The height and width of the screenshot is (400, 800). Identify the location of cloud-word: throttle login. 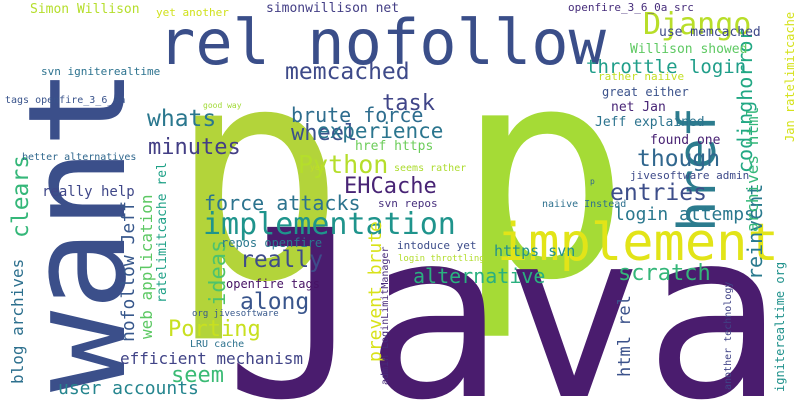
(666, 67).